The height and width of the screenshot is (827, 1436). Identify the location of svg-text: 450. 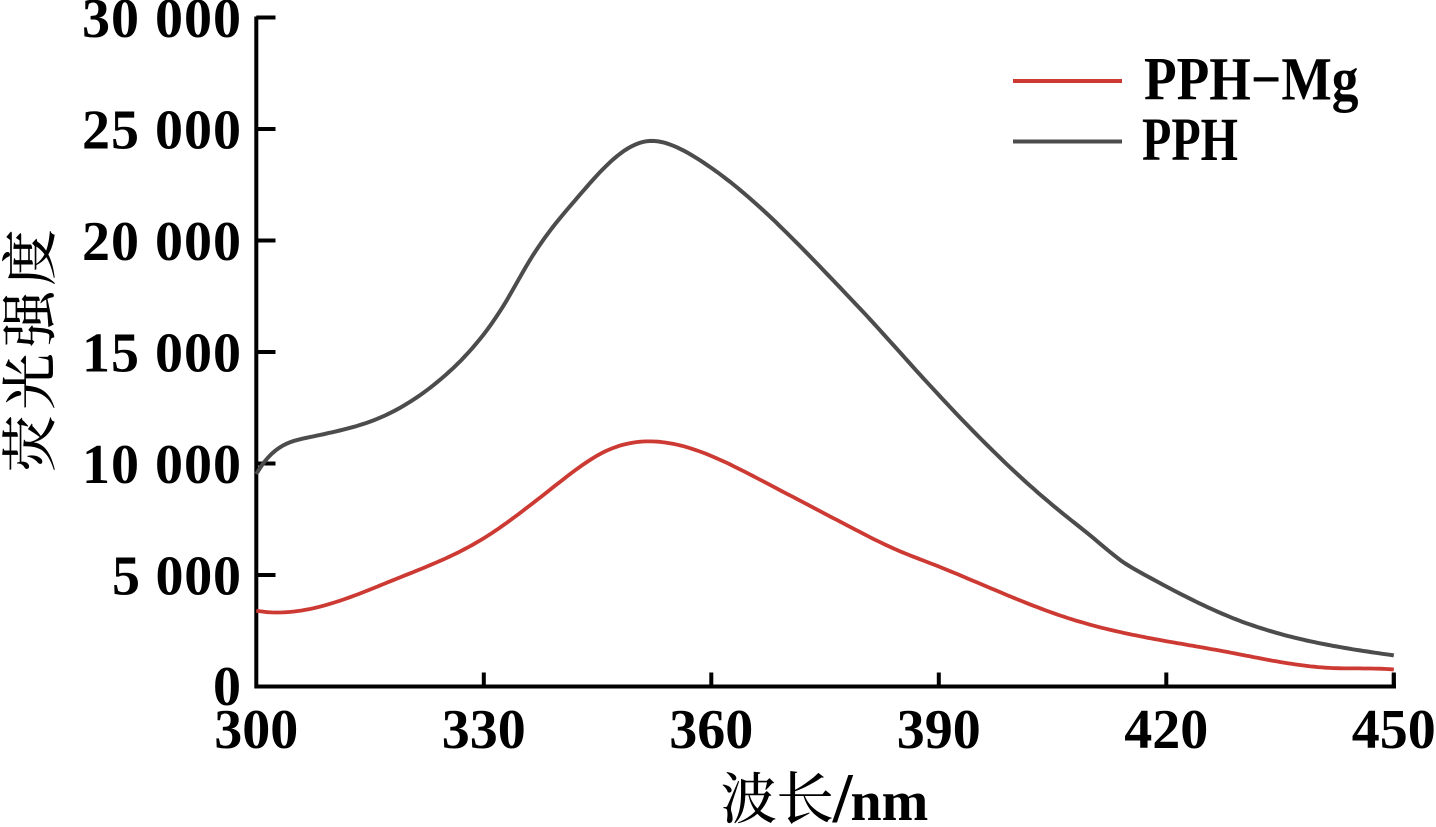
(1394, 730).